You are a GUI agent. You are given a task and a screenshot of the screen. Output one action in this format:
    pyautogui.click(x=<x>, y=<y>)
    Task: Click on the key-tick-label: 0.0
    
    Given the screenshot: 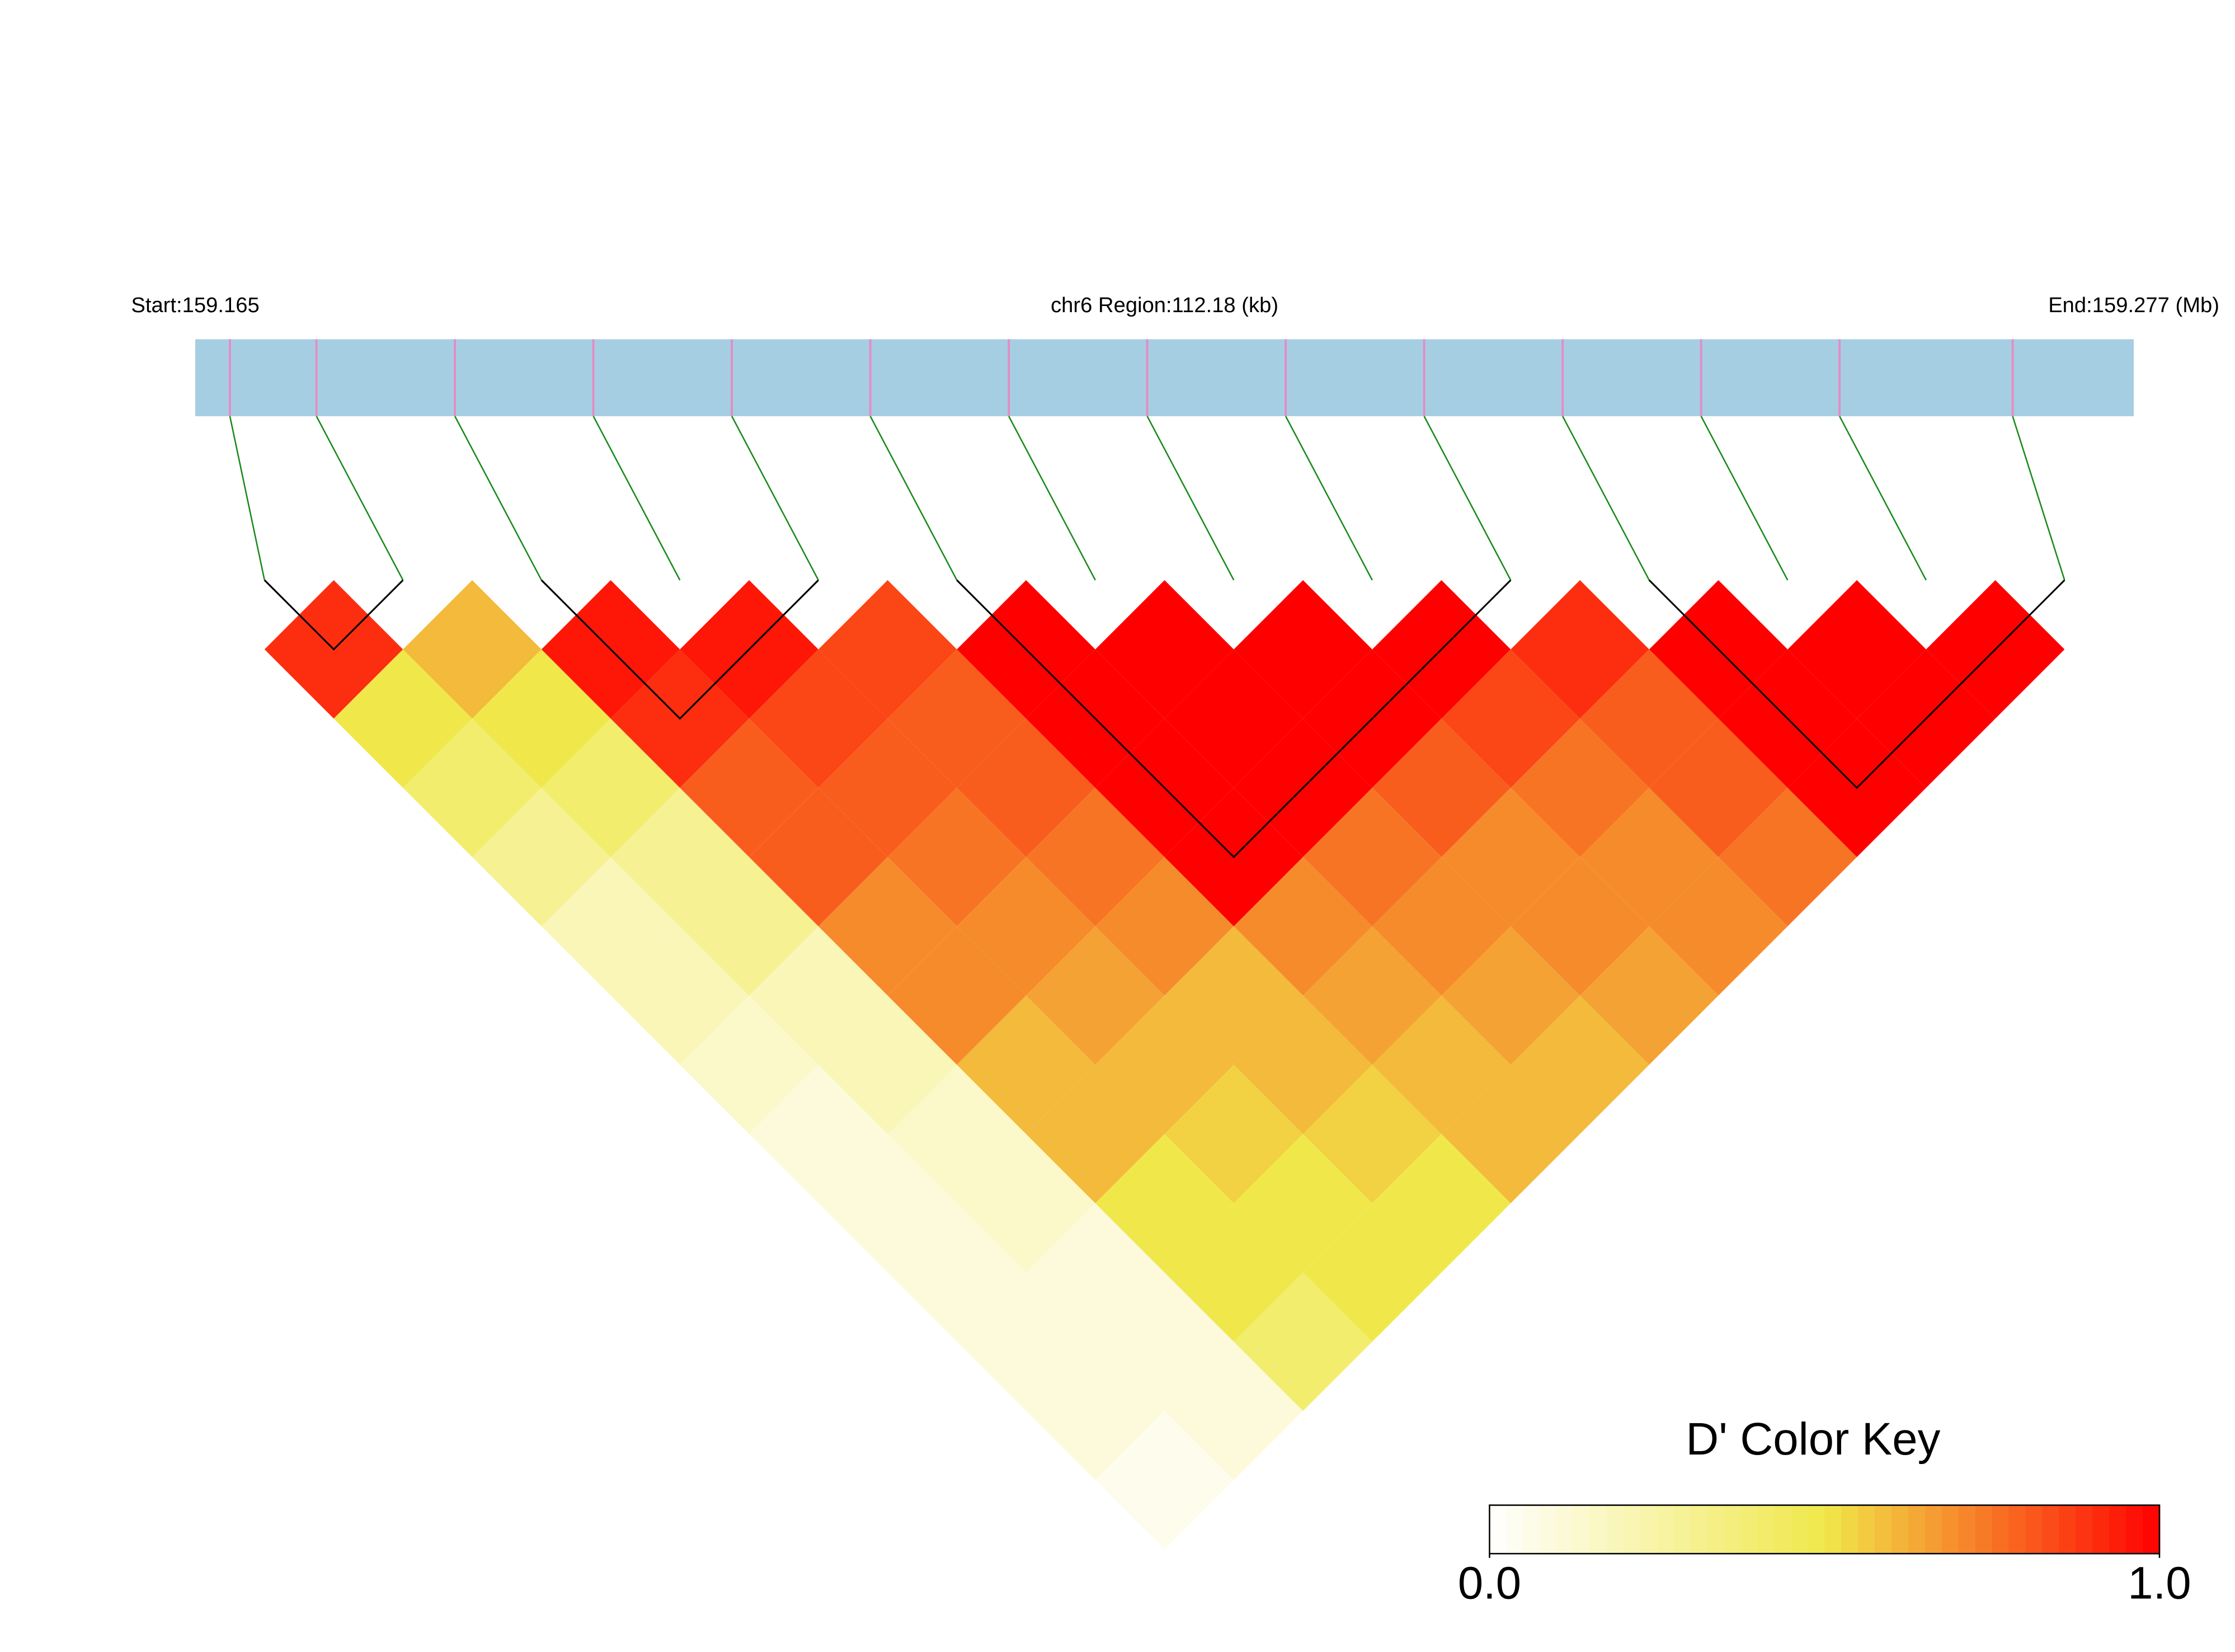 What is the action you would take?
    pyautogui.click(x=1489, y=1582)
    